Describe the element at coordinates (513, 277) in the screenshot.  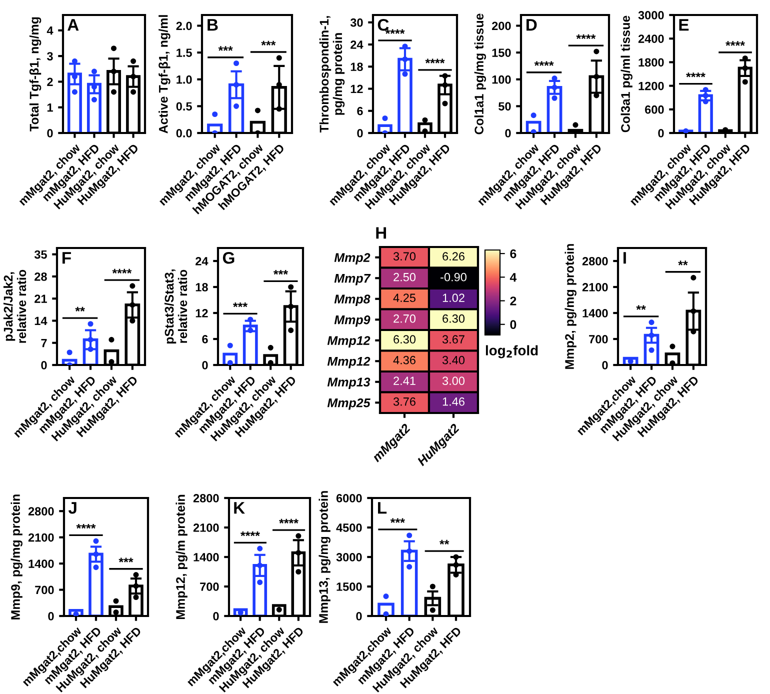
I see `color-bar-label: 4` at that location.